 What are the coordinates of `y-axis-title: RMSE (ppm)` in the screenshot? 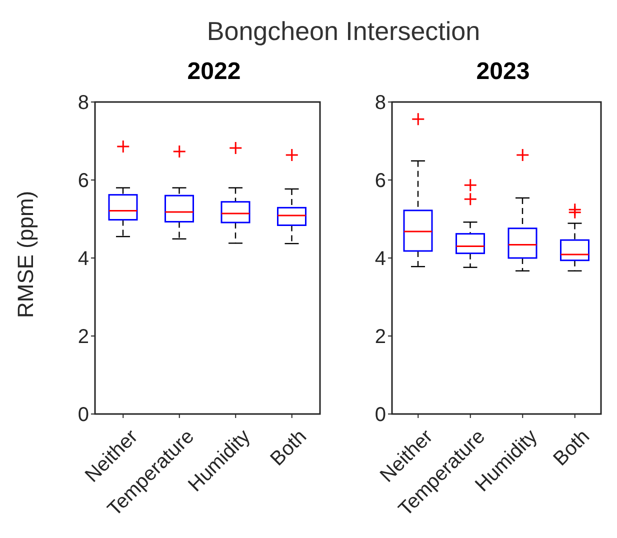 It's located at (25, 254).